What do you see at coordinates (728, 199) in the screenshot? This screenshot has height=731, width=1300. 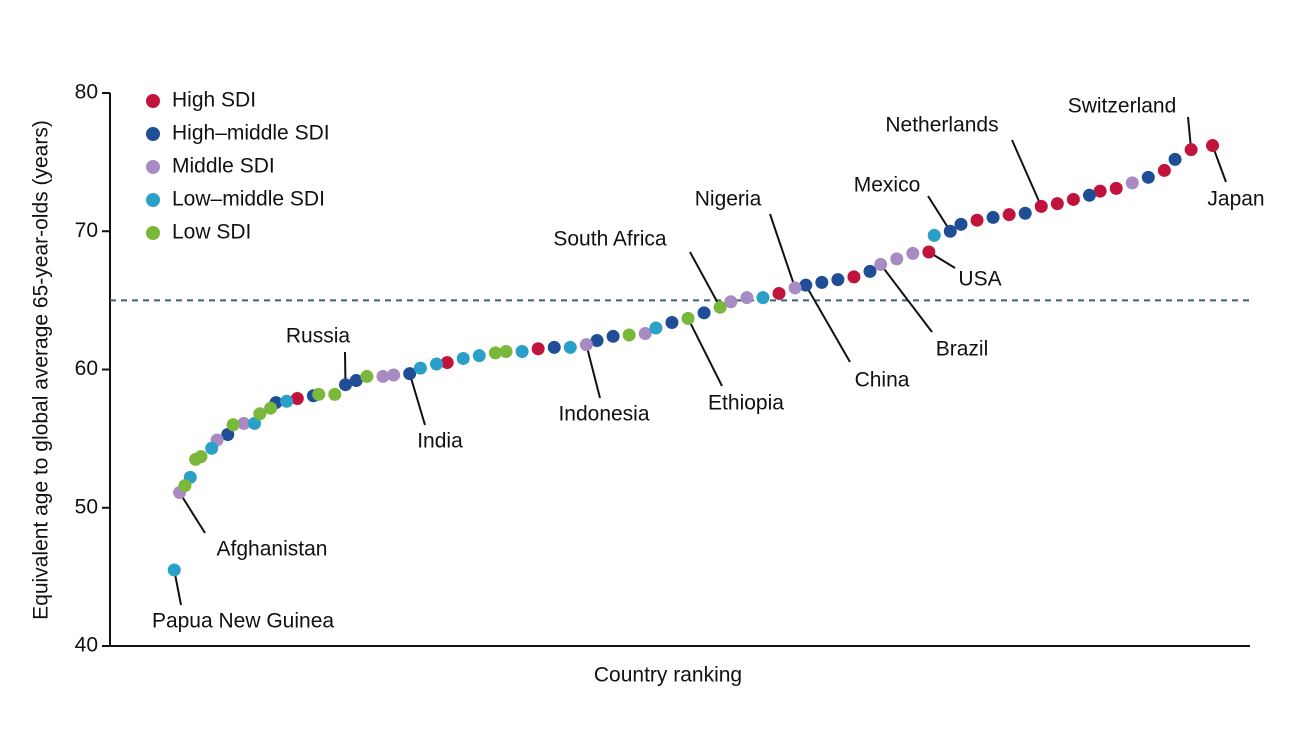 I see `annotation-label: Nigeria` at bounding box center [728, 199].